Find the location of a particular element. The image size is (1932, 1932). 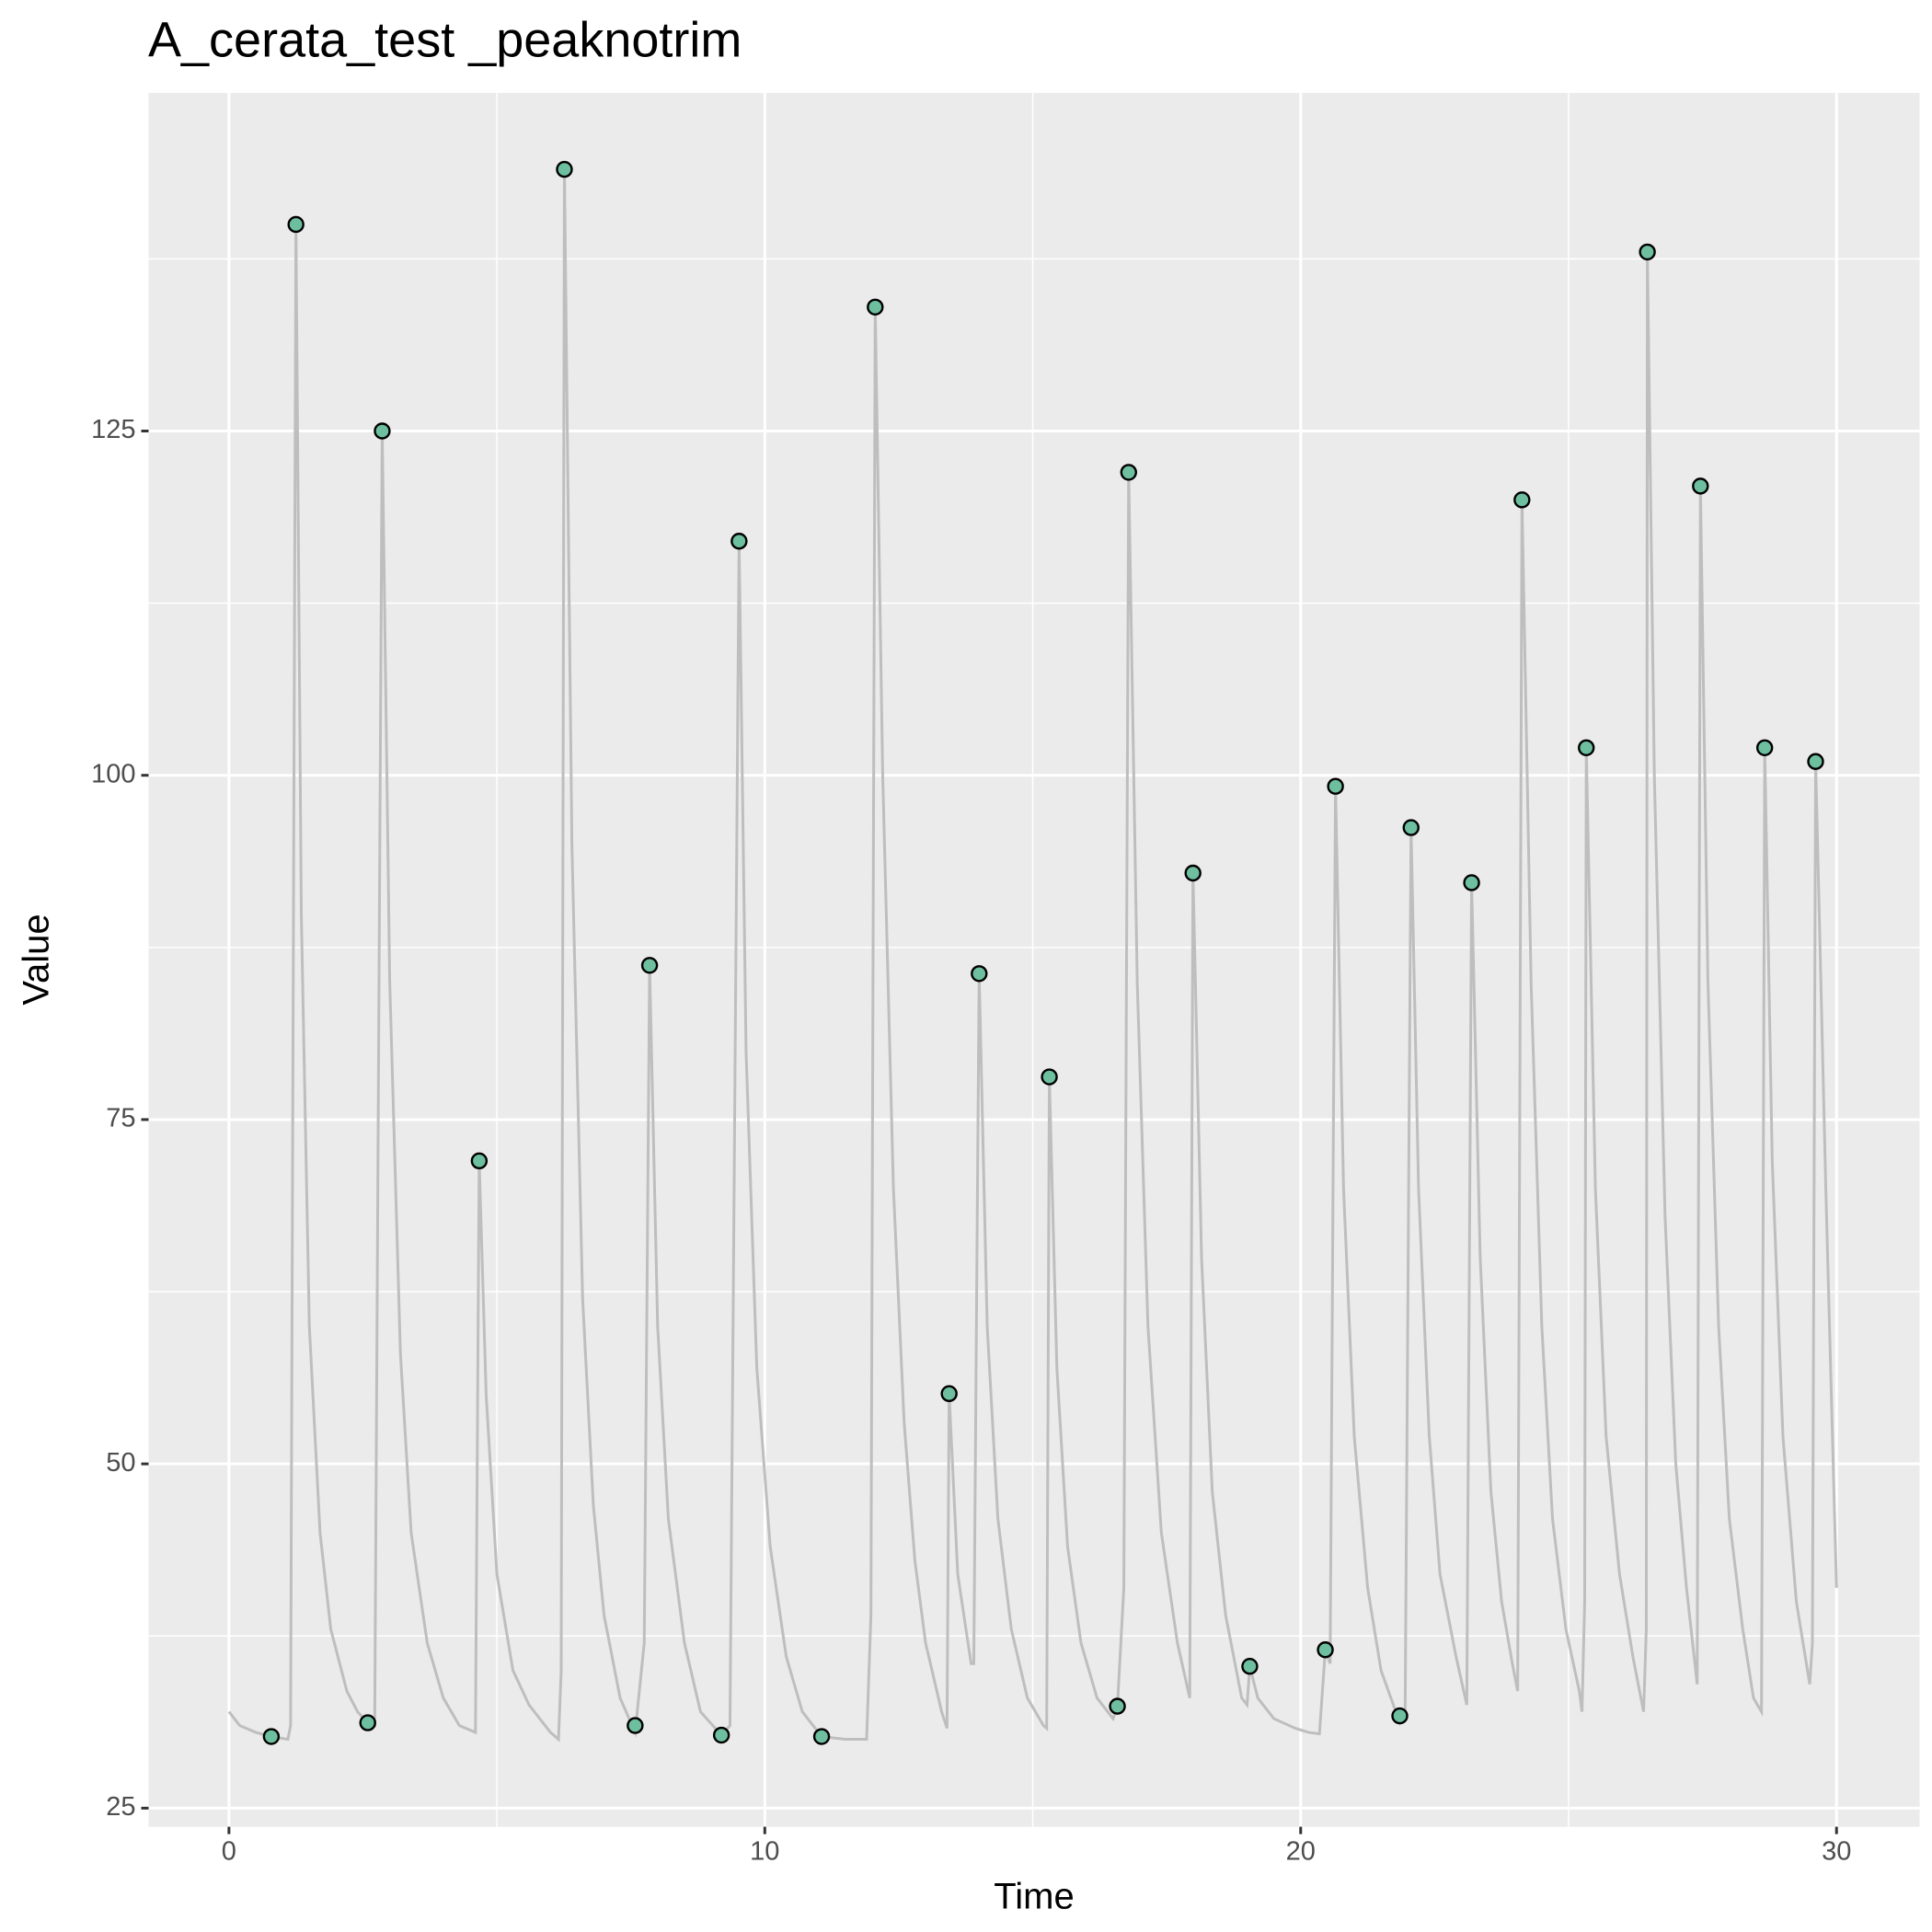

x-tick-label: 30 is located at coordinates (1836, 1851).